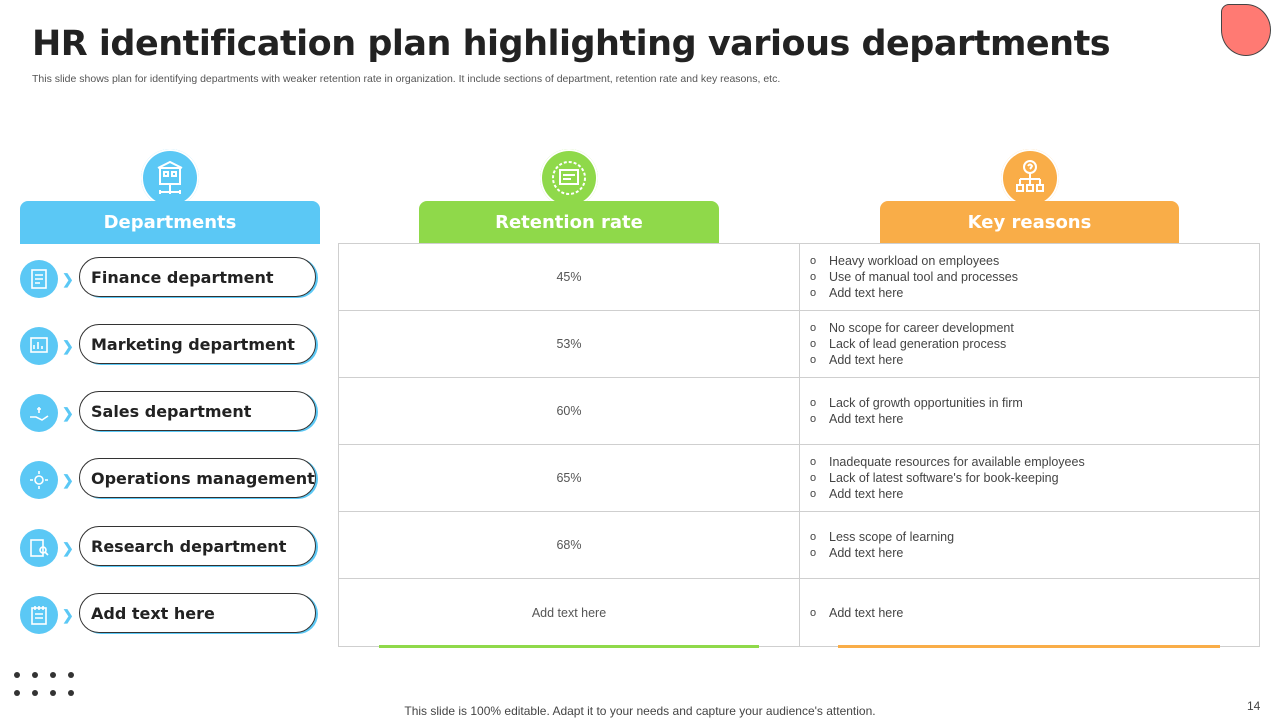  I want to click on dots-decoration, so click(46, 686).